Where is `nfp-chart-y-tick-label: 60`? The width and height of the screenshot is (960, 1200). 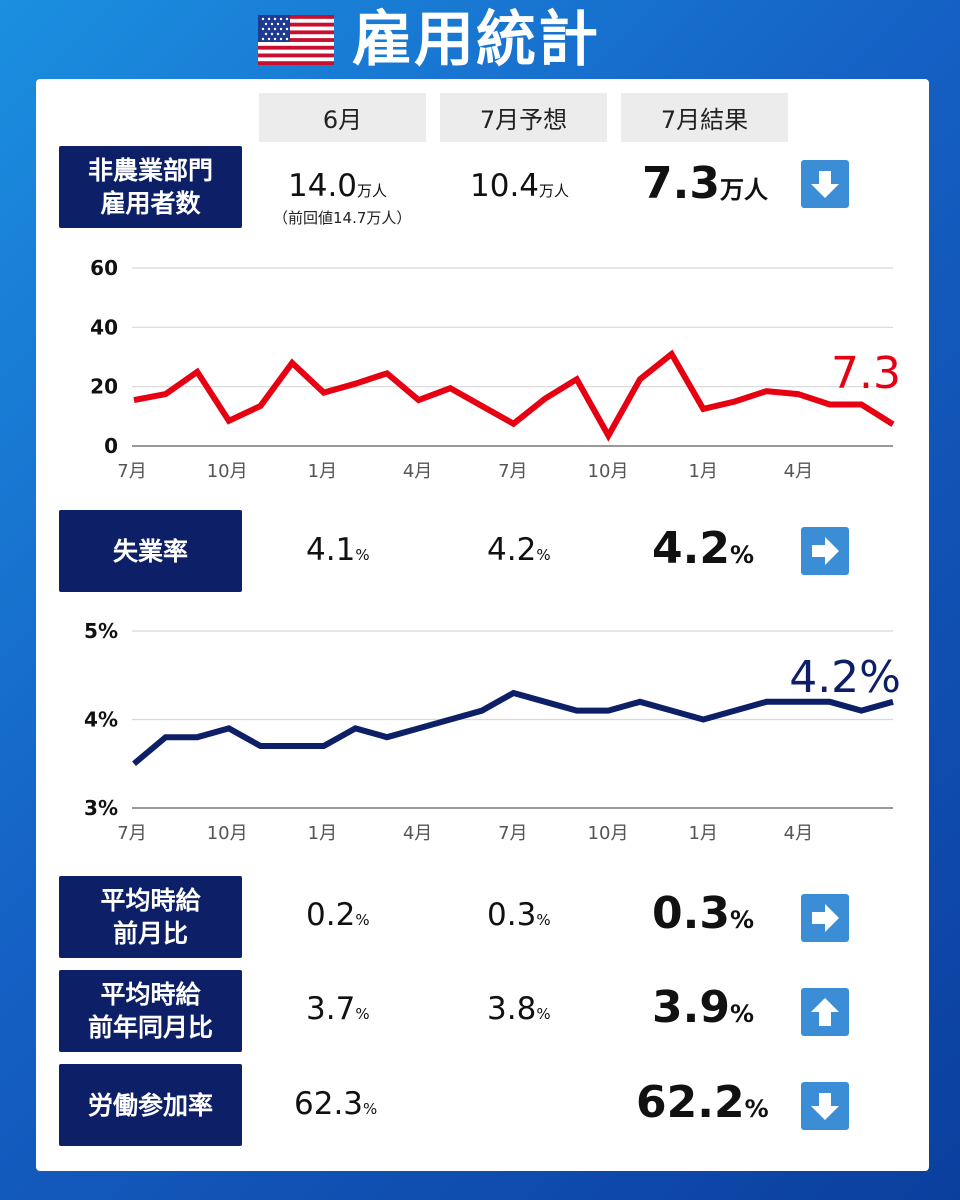
nfp-chart-y-tick-label: 60 is located at coordinates (104, 268).